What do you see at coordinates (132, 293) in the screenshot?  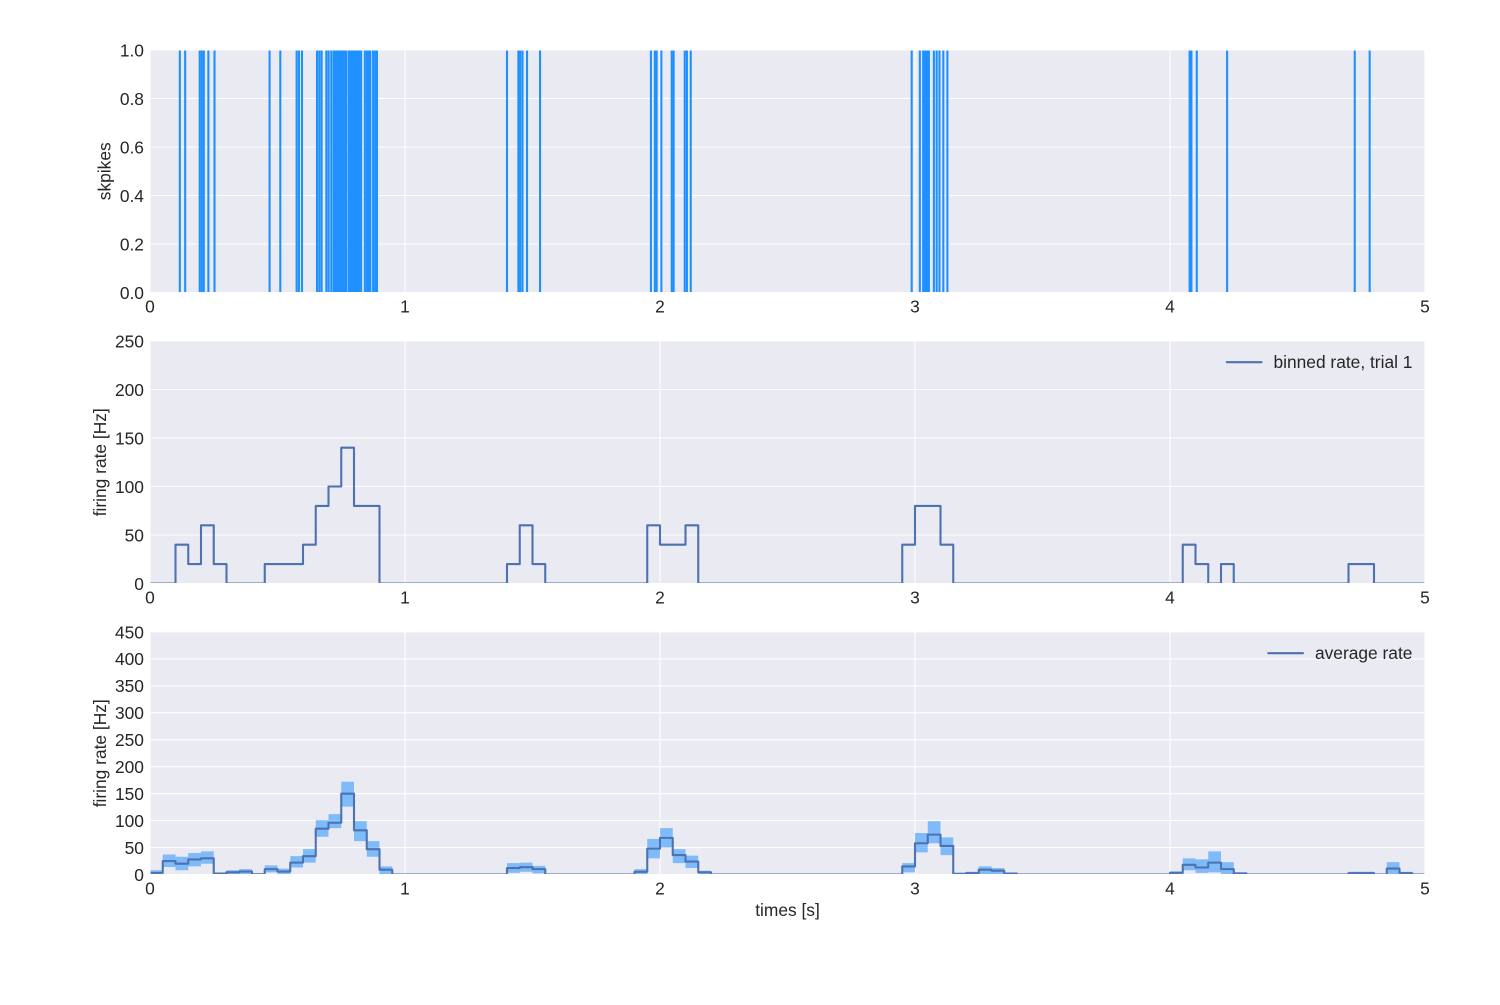 I see `svg-text: 0.0` at bounding box center [132, 293].